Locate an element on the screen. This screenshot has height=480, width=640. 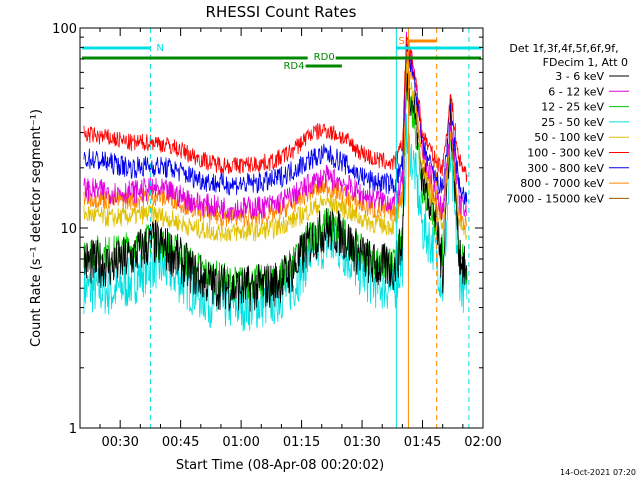
legend-entry-label: 100 - 300 keV is located at coordinates (565, 153).